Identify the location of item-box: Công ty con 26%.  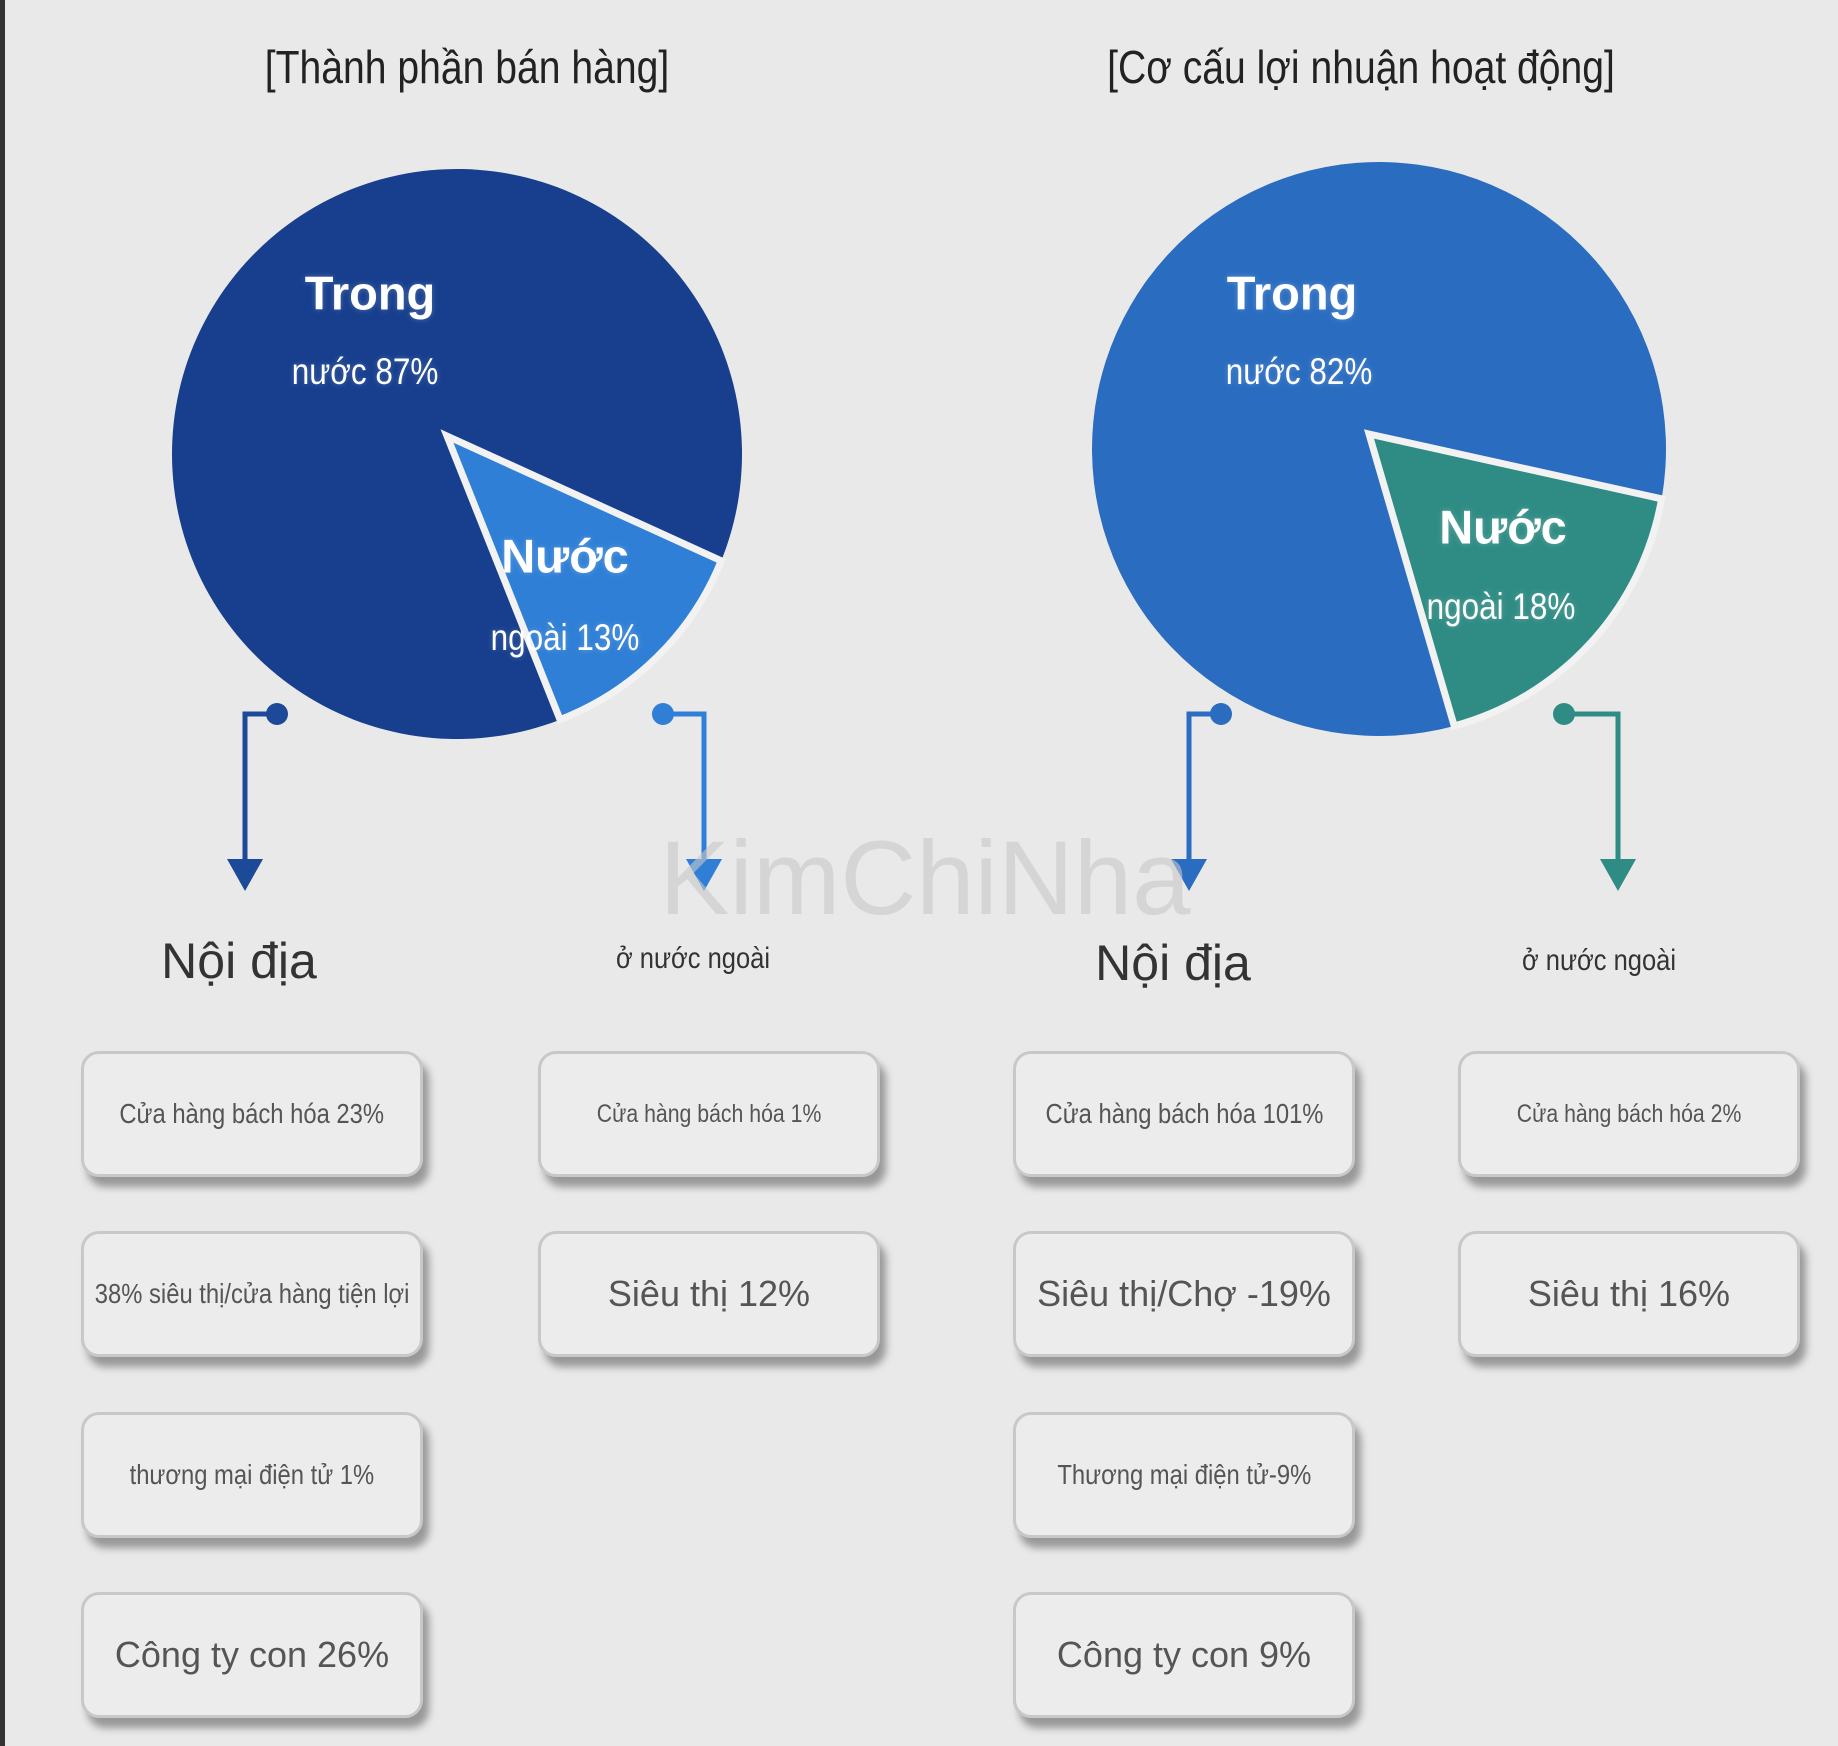
(252, 1655).